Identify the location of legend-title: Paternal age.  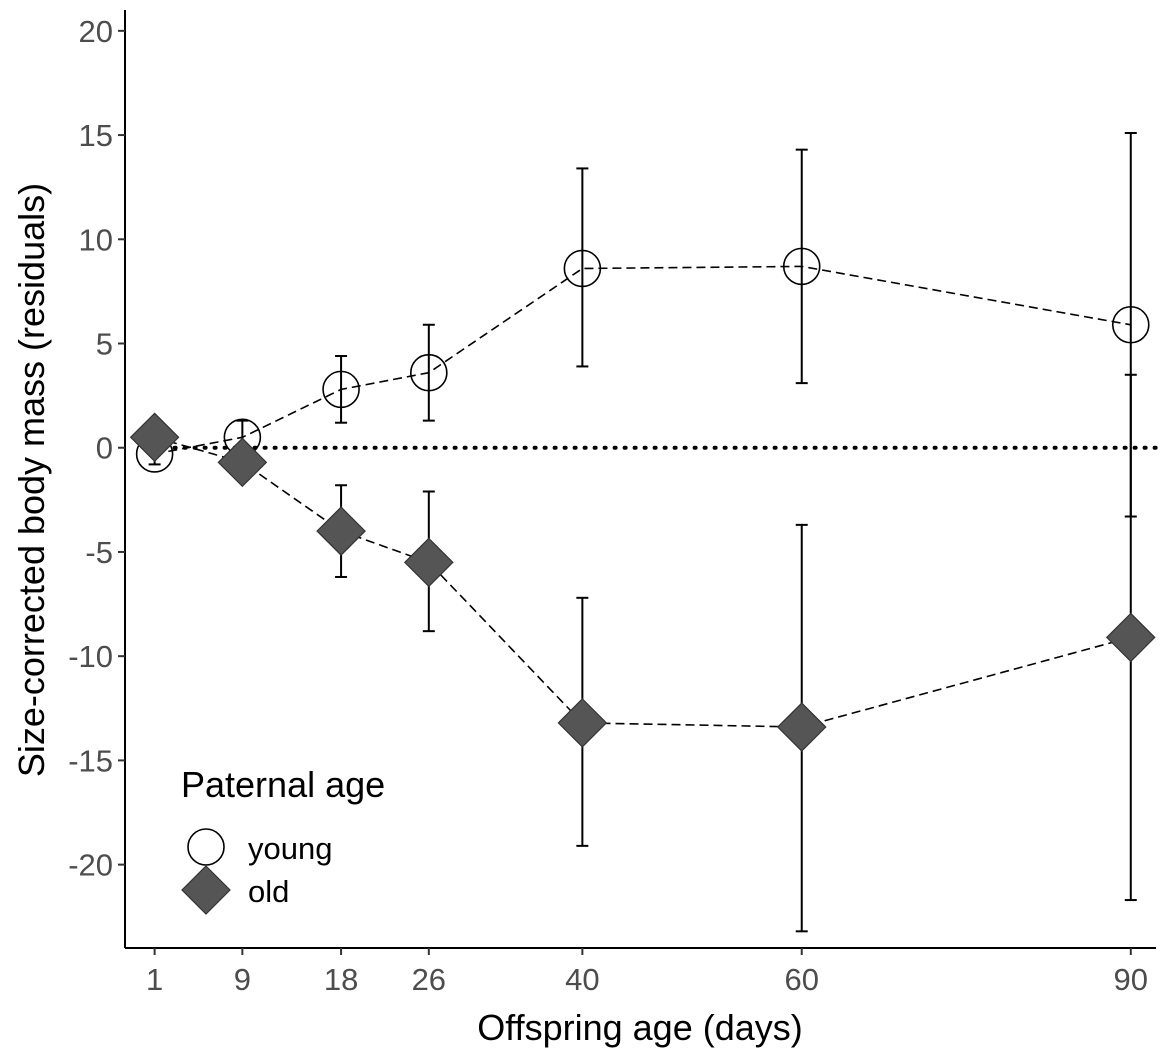
(283, 784).